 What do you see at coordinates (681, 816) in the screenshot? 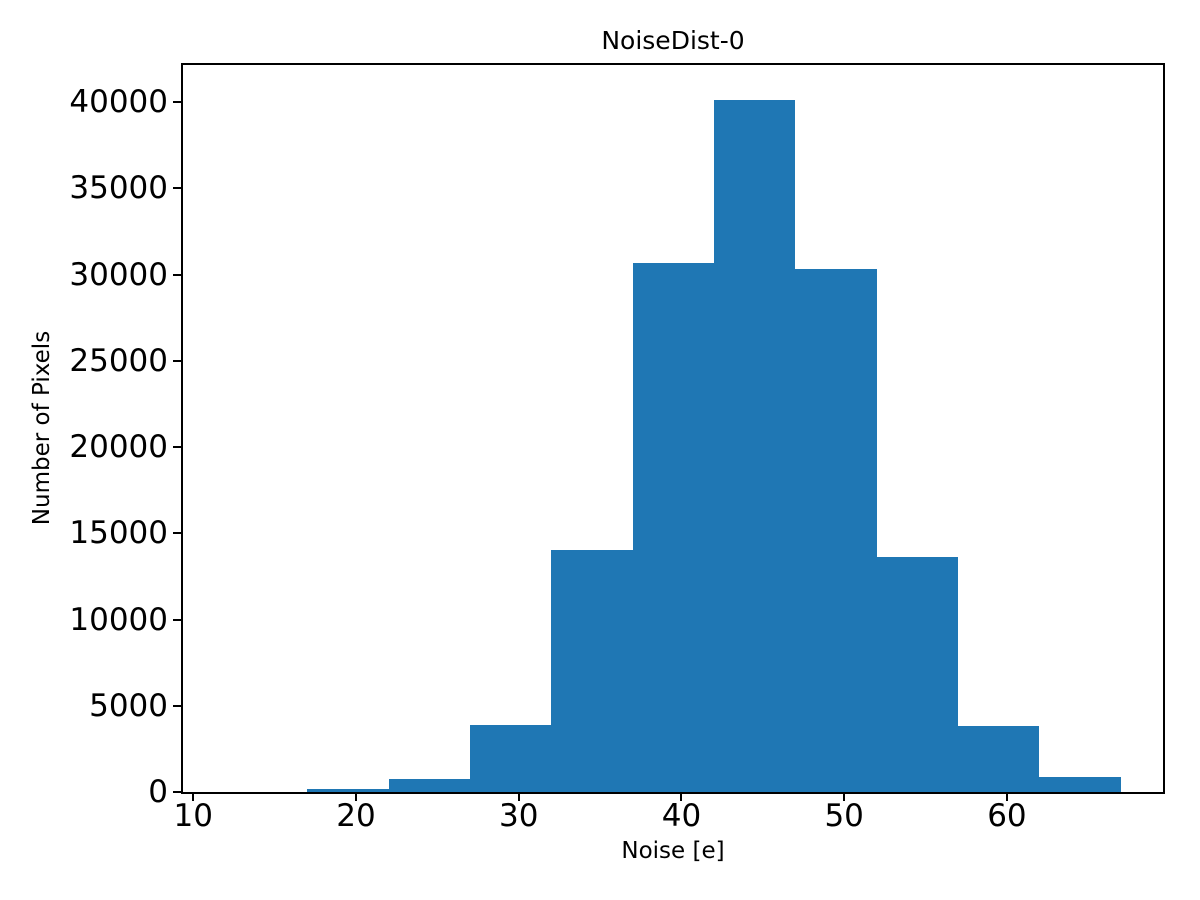
I see `x-tick-label: 40` at bounding box center [681, 816].